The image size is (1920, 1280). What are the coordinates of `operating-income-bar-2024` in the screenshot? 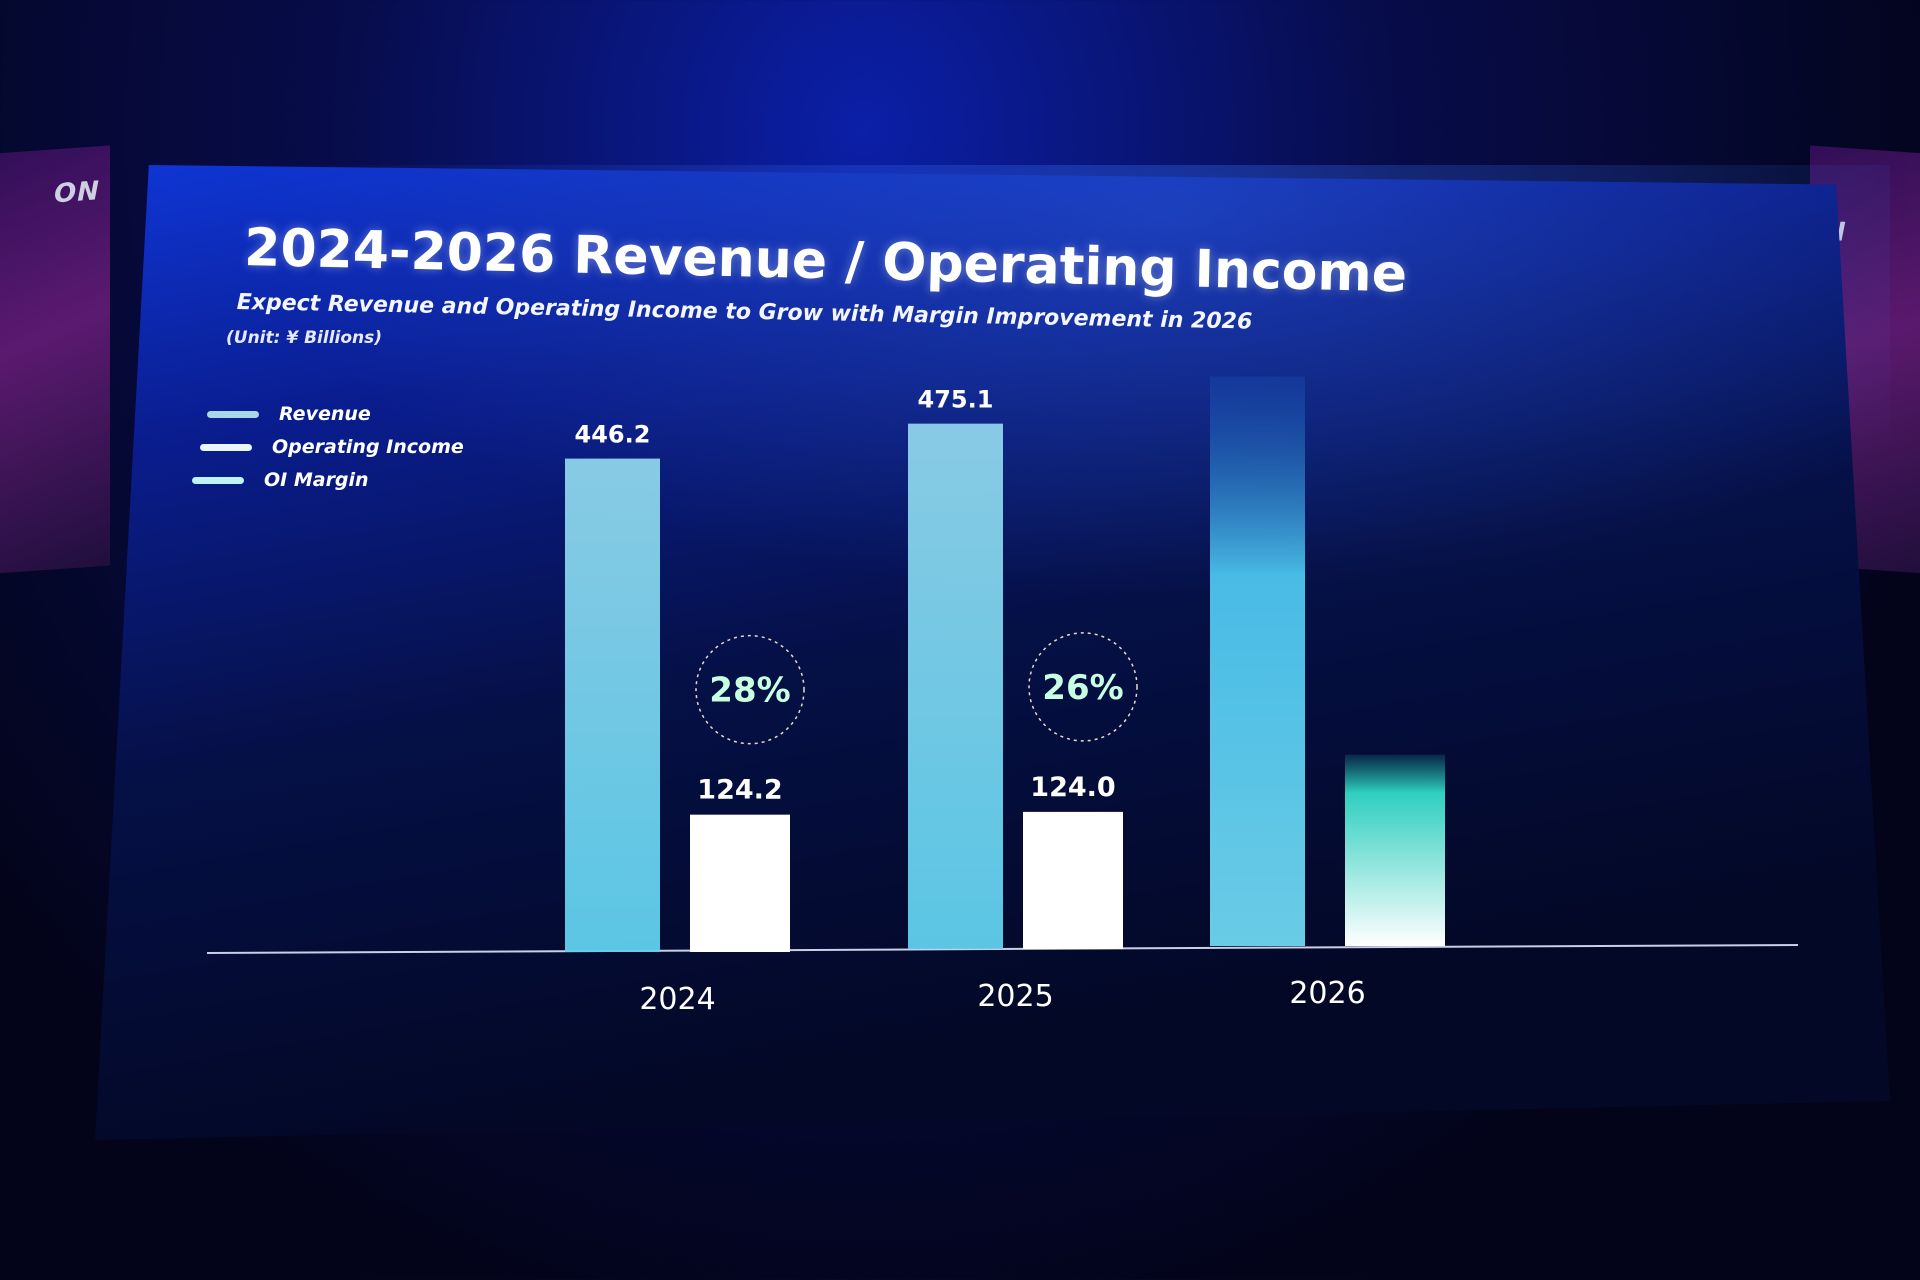 It's located at (740, 883).